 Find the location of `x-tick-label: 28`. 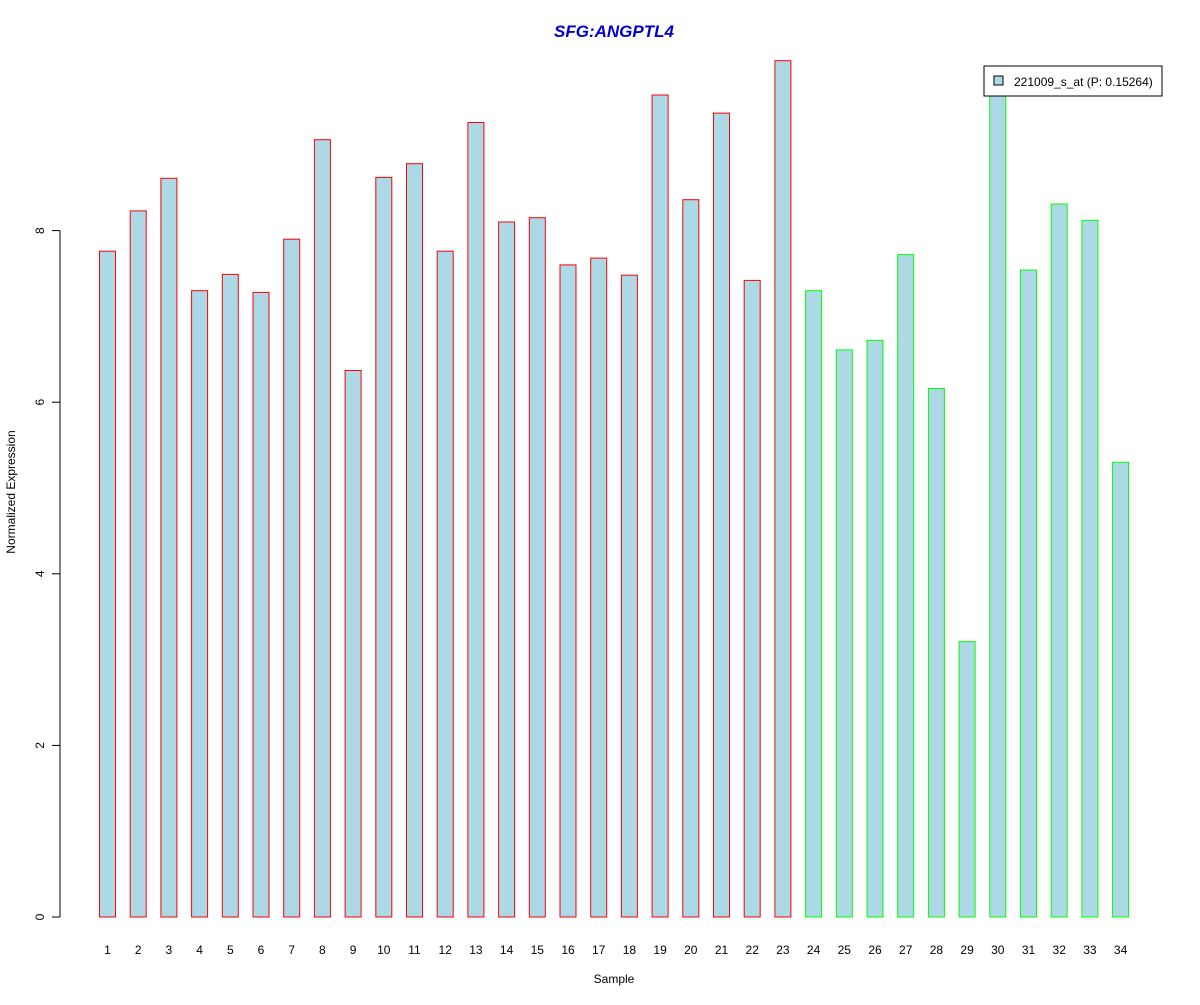

x-tick-label: 28 is located at coordinates (937, 950).